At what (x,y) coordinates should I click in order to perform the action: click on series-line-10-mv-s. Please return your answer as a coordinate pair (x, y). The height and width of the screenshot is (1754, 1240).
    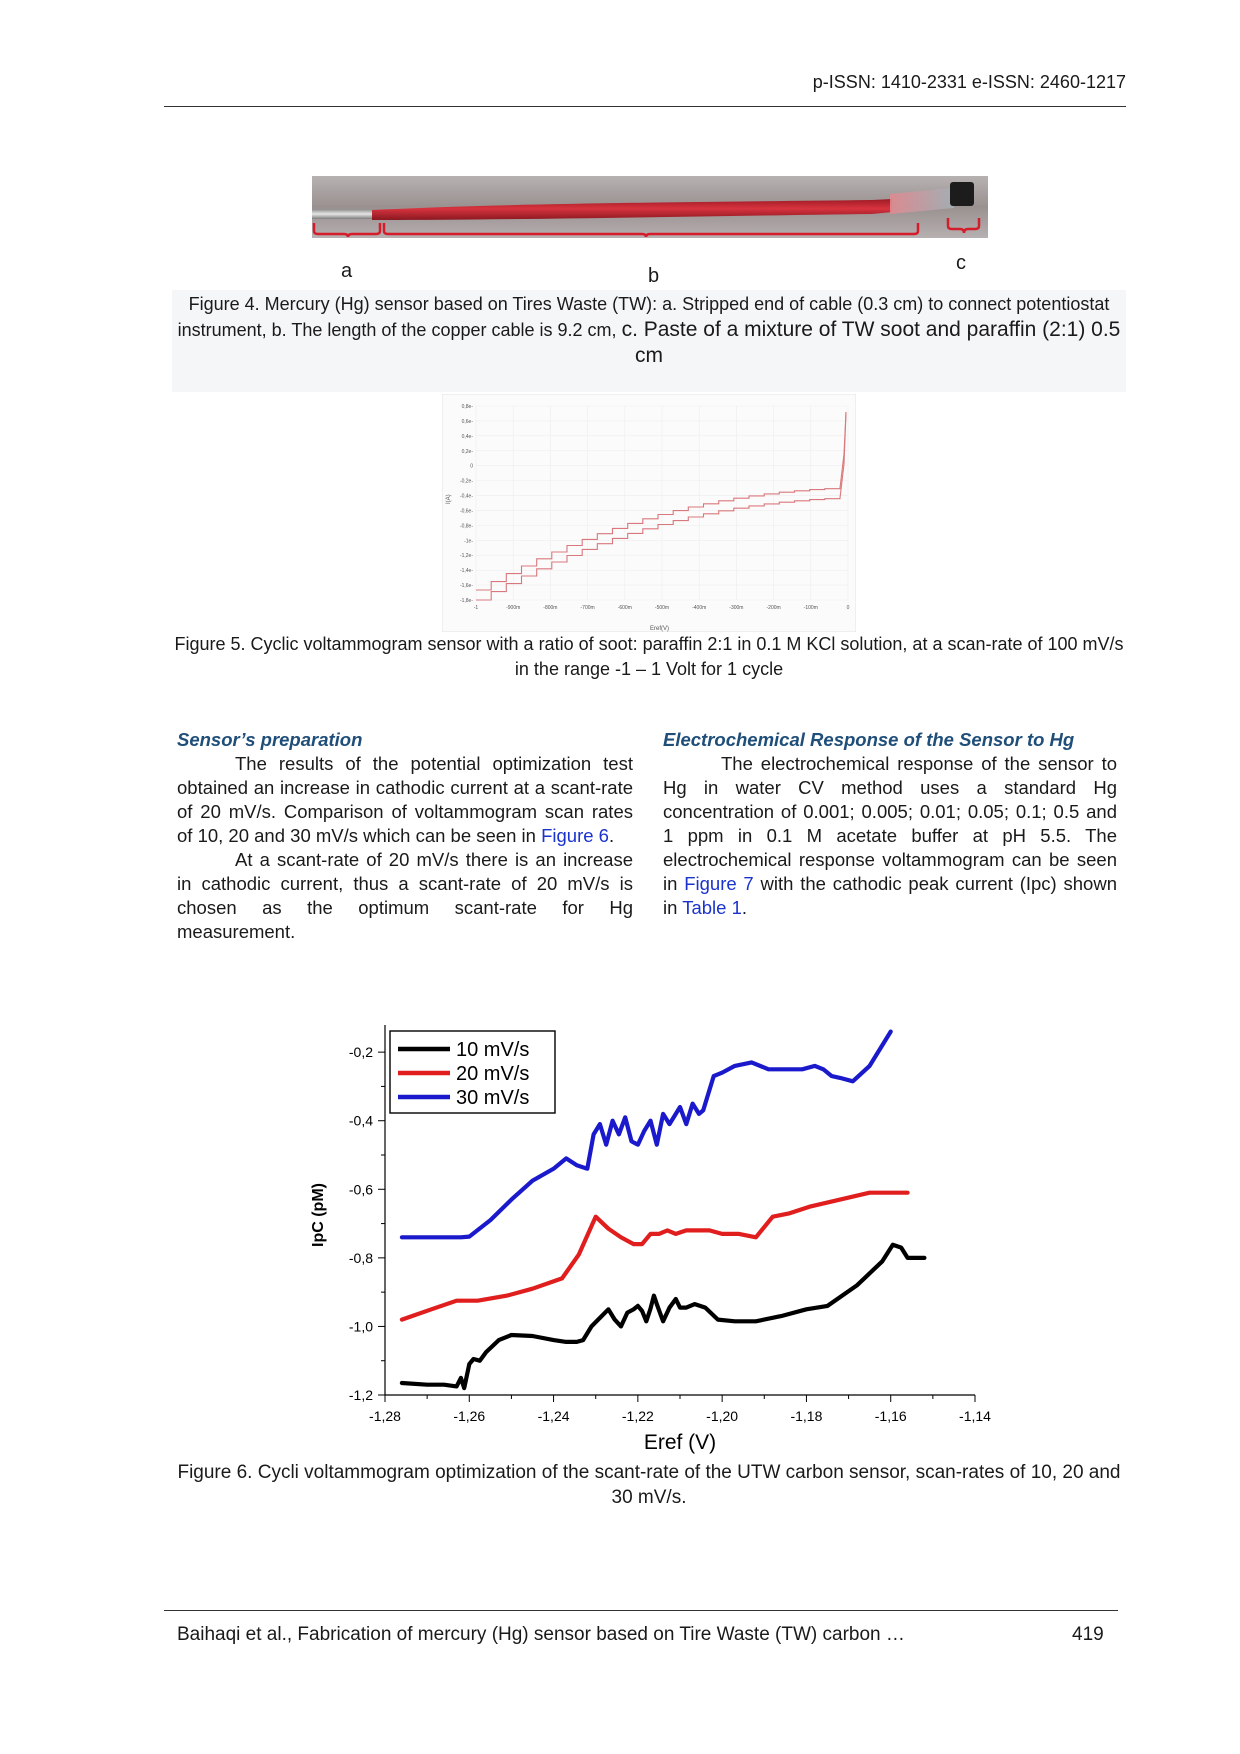
    Looking at the image, I should click on (663, 1316).